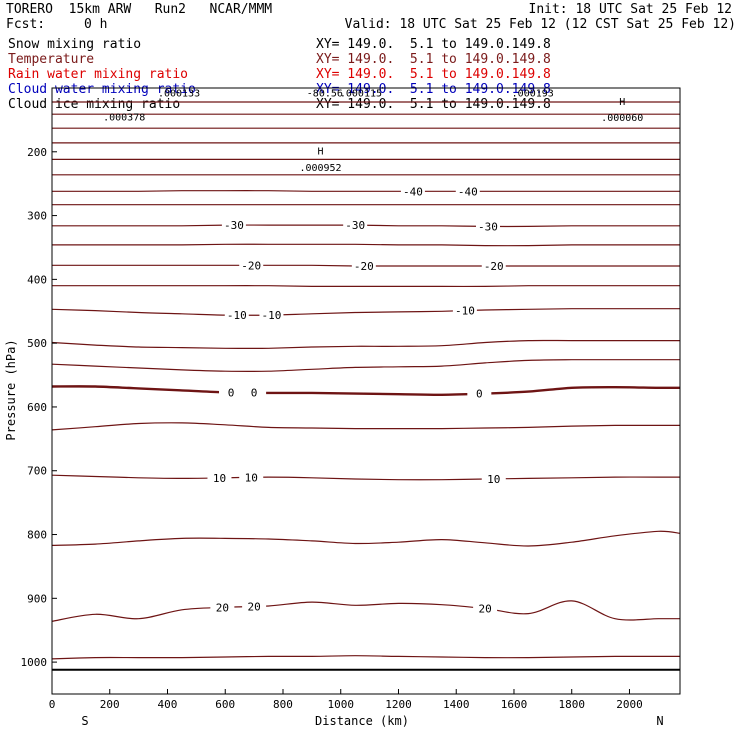 Image resolution: width=740 pixels, height=740 pixels. I want to click on annotation-2: H, so click(622, 102).